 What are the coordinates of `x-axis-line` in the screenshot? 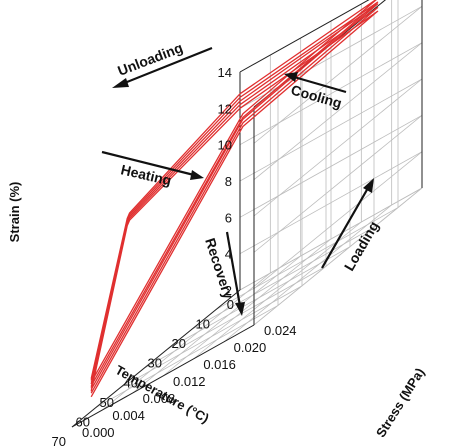 It's located at (156, 358).